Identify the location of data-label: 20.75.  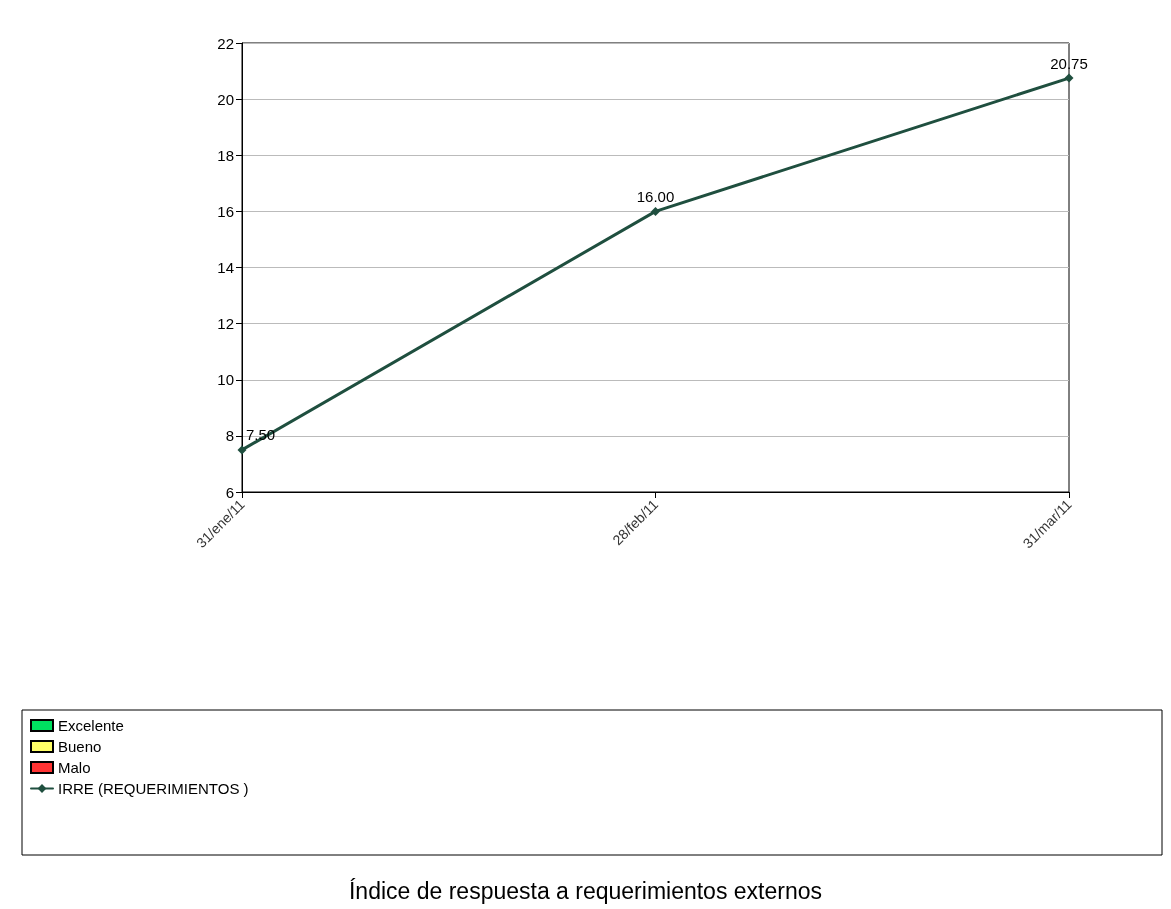
(1069, 63).